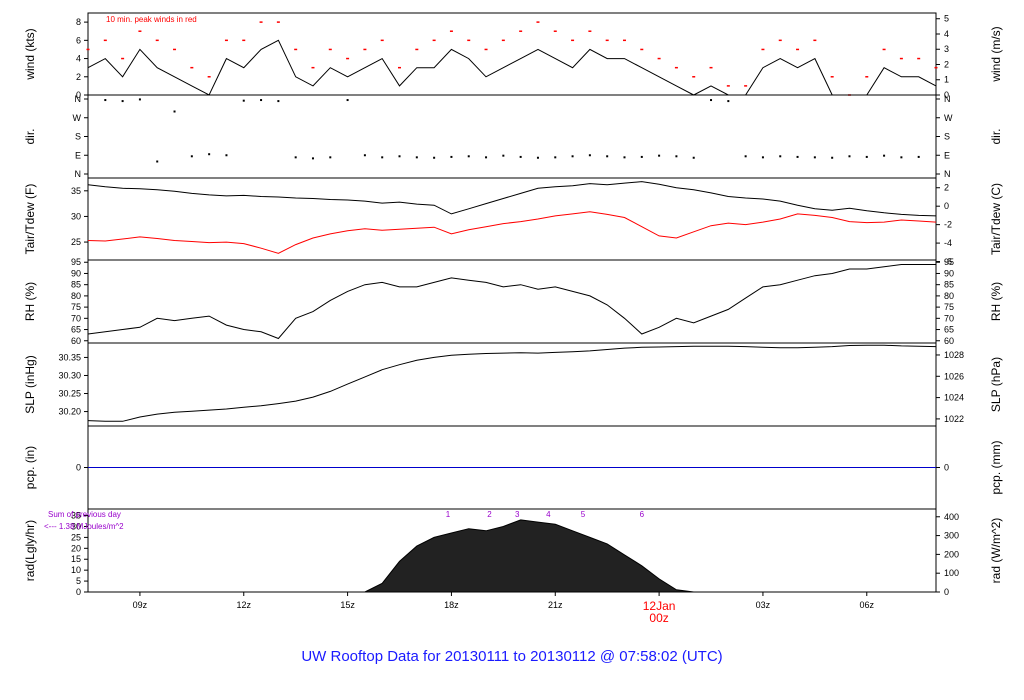 Image resolution: width=1024 pixels, height=700 pixels. Describe the element at coordinates (517, 514) in the screenshot. I see `radiation-marker-label: 3` at that location.